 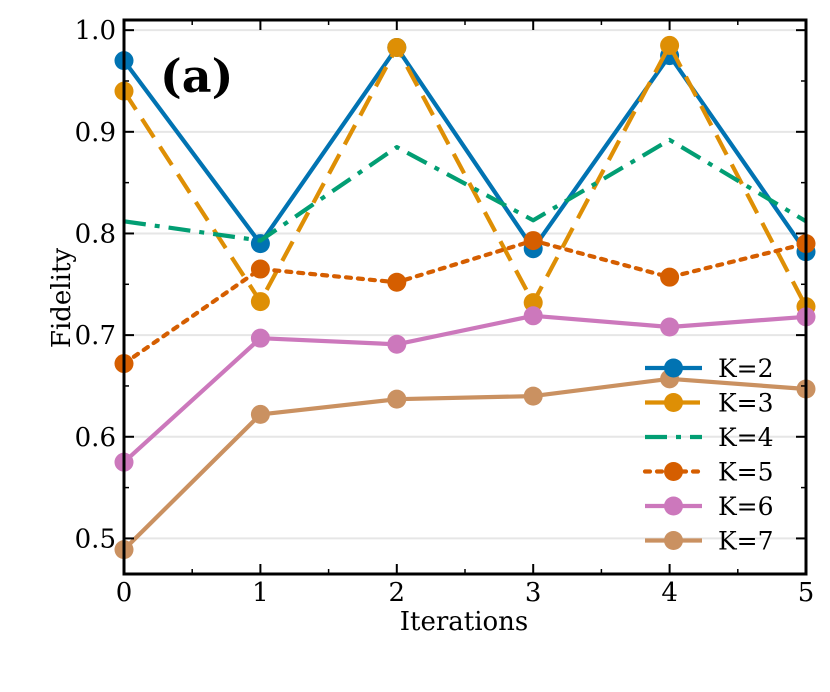 What do you see at coordinates (95, 234) in the screenshot?
I see `y-tick-label: 0.8` at bounding box center [95, 234].